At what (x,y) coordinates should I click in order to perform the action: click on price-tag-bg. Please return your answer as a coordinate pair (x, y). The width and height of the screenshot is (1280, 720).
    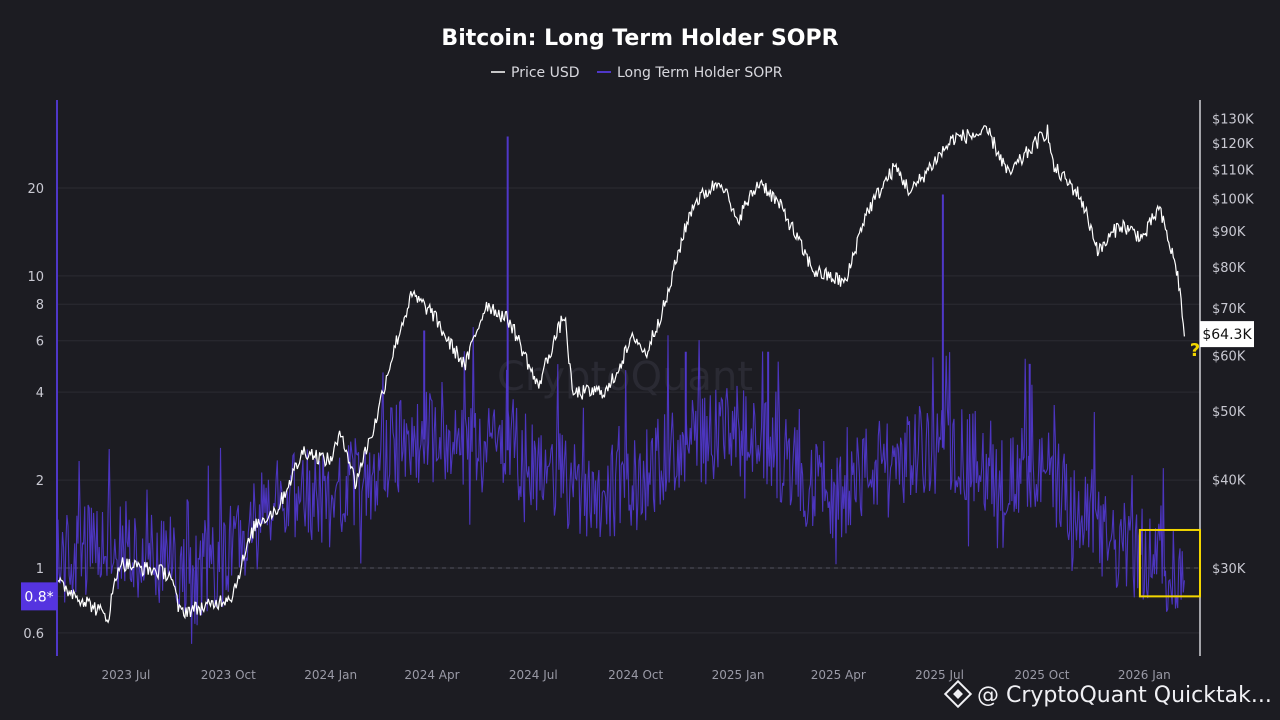
    Looking at the image, I should click on (1227, 334).